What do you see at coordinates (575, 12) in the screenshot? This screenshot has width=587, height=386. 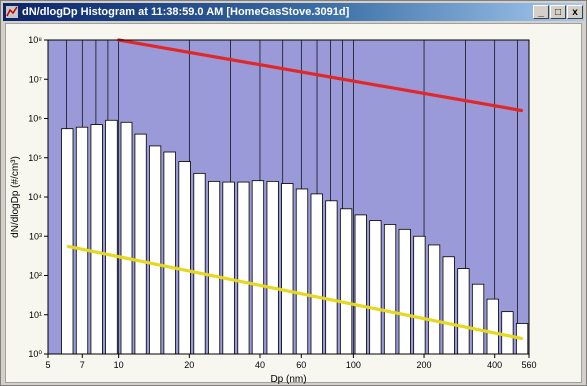 I see `close-button: x` at bounding box center [575, 12].